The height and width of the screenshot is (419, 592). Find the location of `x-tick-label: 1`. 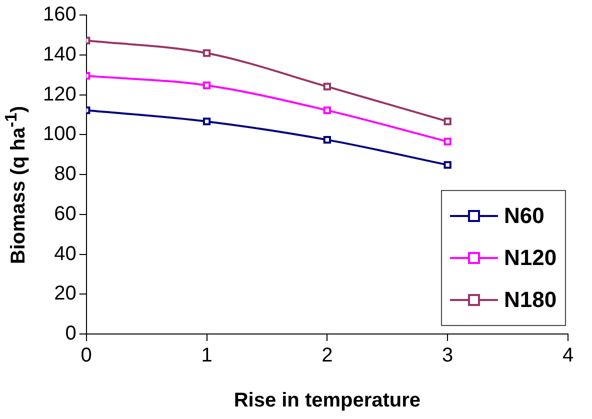

x-tick-label: 1 is located at coordinates (206, 355).